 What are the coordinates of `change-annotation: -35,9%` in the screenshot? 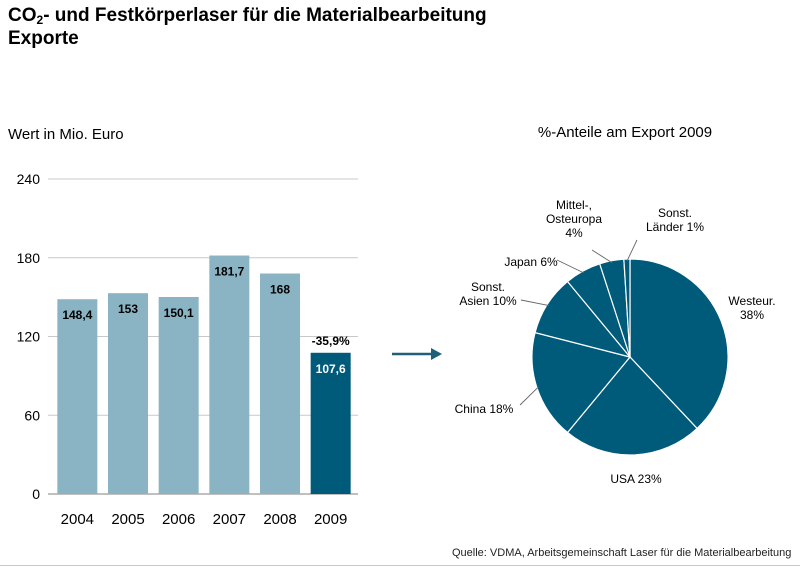 It's located at (331, 341).